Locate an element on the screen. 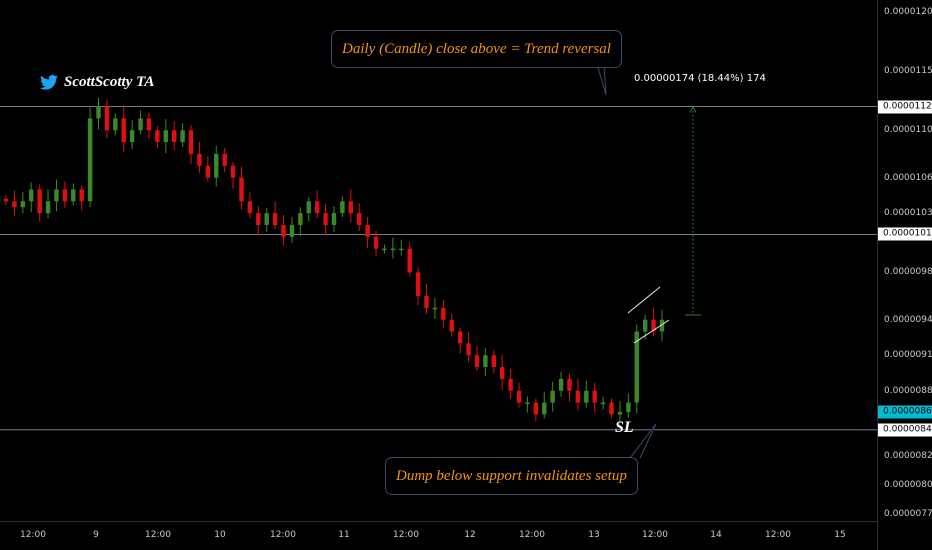  twitter-bird-icon is located at coordinates (49, 82).